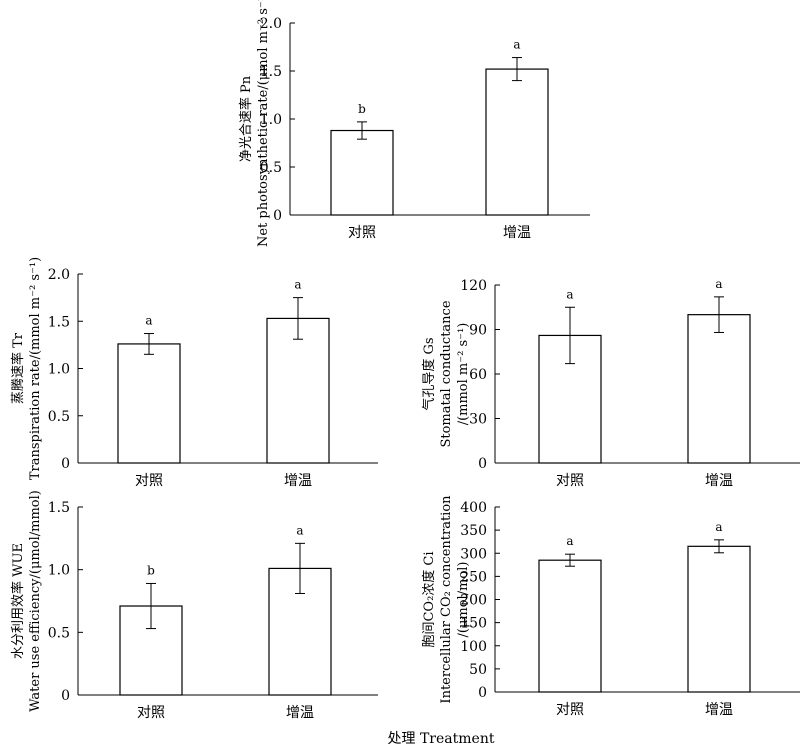 The image size is (800, 748). What do you see at coordinates (246, 118) in the screenshot?
I see `y-axis-label: 净光合速率 Pn` at bounding box center [246, 118].